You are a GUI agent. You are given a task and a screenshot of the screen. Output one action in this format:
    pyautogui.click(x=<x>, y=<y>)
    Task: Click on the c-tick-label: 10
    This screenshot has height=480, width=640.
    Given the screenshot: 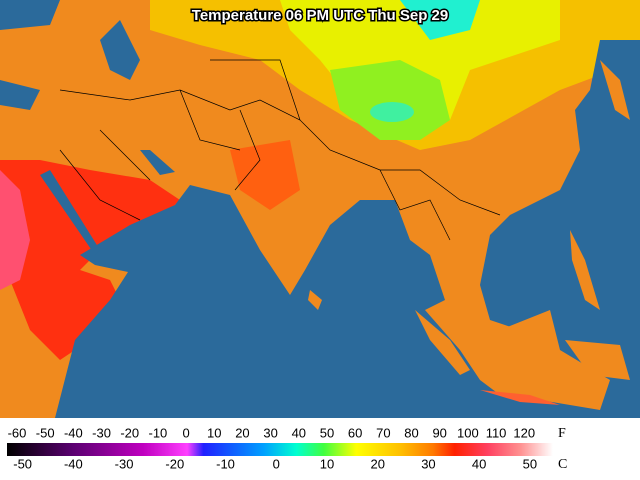 What is the action you would take?
    pyautogui.click(x=327, y=463)
    